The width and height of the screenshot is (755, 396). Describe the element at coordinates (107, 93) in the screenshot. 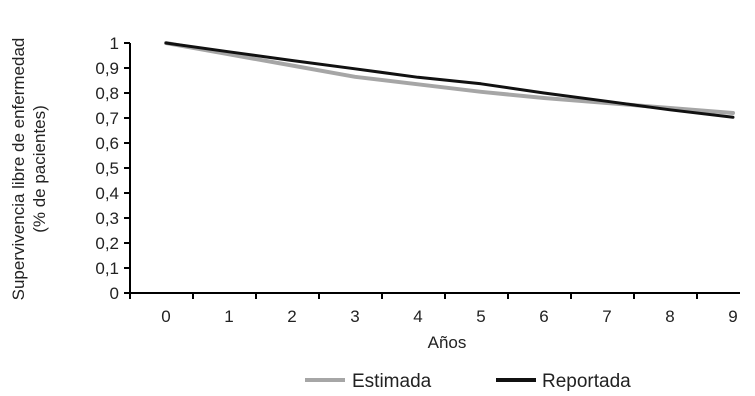

I see `y-tick-label: 0,8` at that location.